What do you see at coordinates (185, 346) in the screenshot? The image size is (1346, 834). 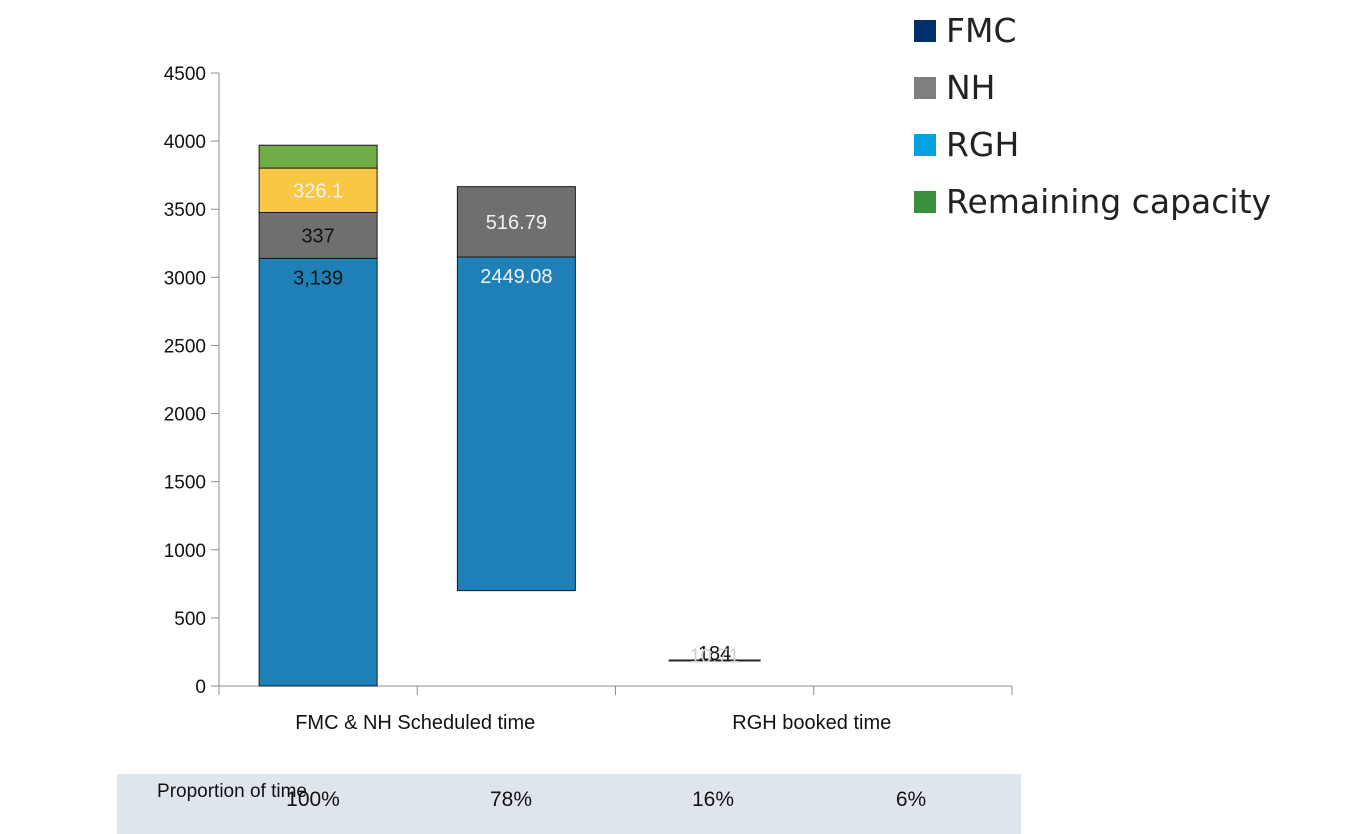 I see `y-tick-label: 2500` at bounding box center [185, 346].